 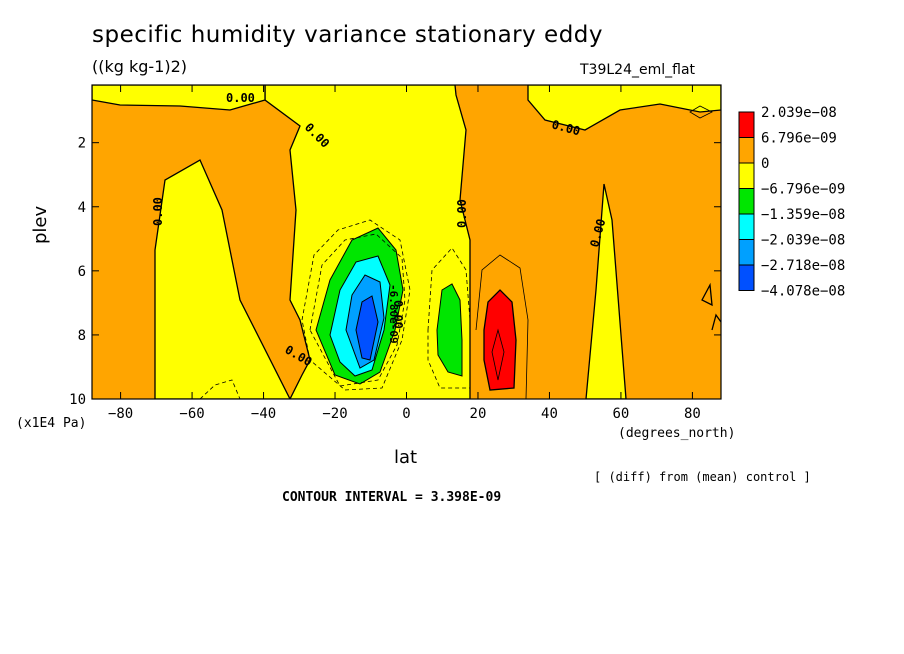 What do you see at coordinates (765, 164) in the screenshot?
I see `legend-label: 0` at bounding box center [765, 164].